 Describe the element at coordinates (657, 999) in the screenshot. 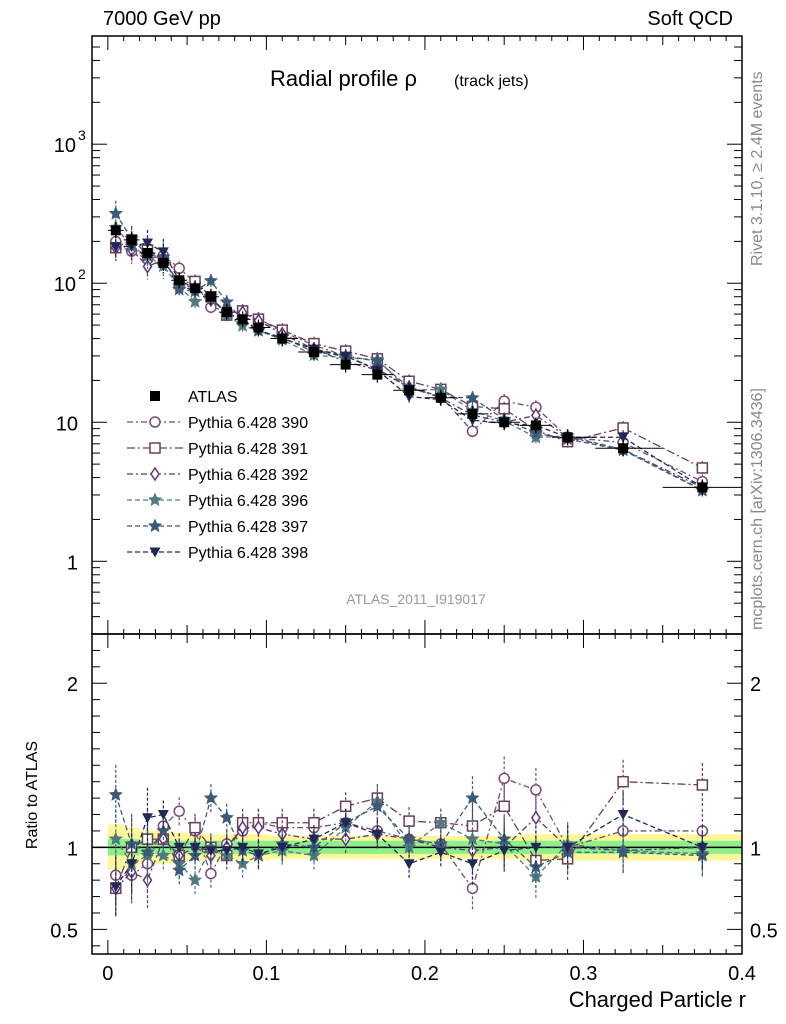

I see `x-axis-label: Charged Particle r` at that location.